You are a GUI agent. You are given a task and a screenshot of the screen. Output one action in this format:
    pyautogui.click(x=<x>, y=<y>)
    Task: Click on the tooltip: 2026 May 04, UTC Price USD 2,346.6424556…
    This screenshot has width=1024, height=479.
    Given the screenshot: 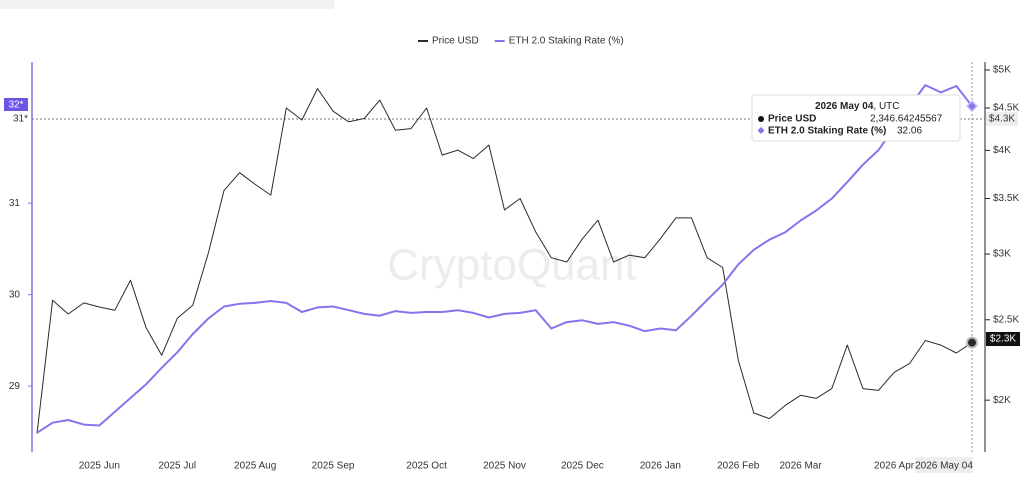 What is the action you would take?
    pyautogui.click(x=856, y=118)
    